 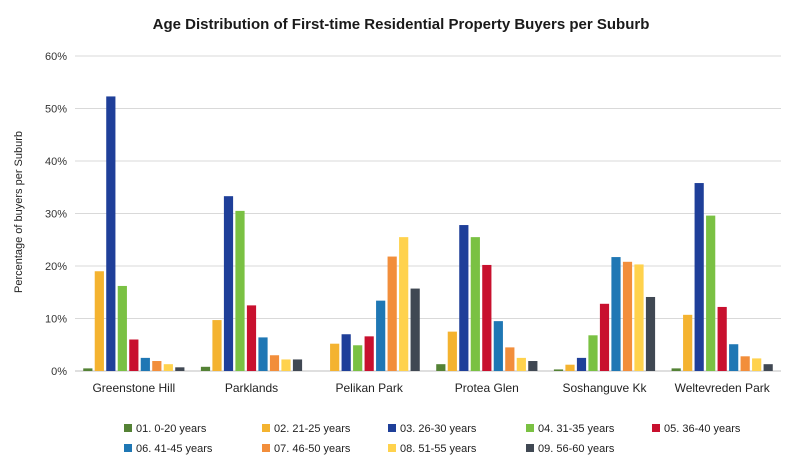 What do you see at coordinates (438, 429) in the screenshot?
I see `legend-label: 03. 26-30 years` at bounding box center [438, 429].